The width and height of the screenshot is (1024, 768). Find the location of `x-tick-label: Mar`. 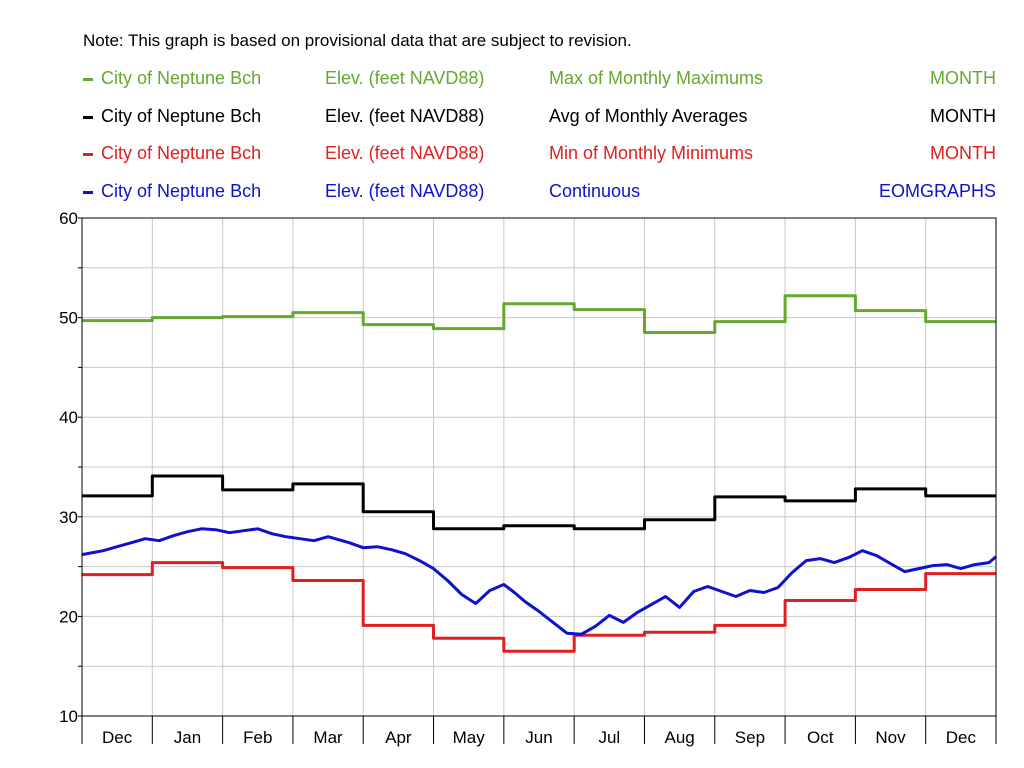

x-tick-label: Mar is located at coordinates (328, 737).